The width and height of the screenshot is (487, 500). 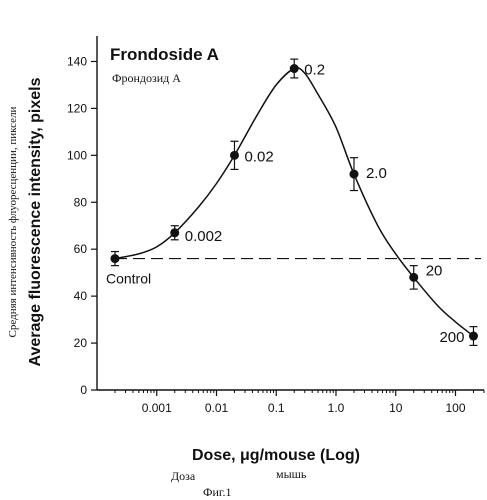 What do you see at coordinates (81, 249) in the screenshot?
I see `y-tick-label: 60` at bounding box center [81, 249].